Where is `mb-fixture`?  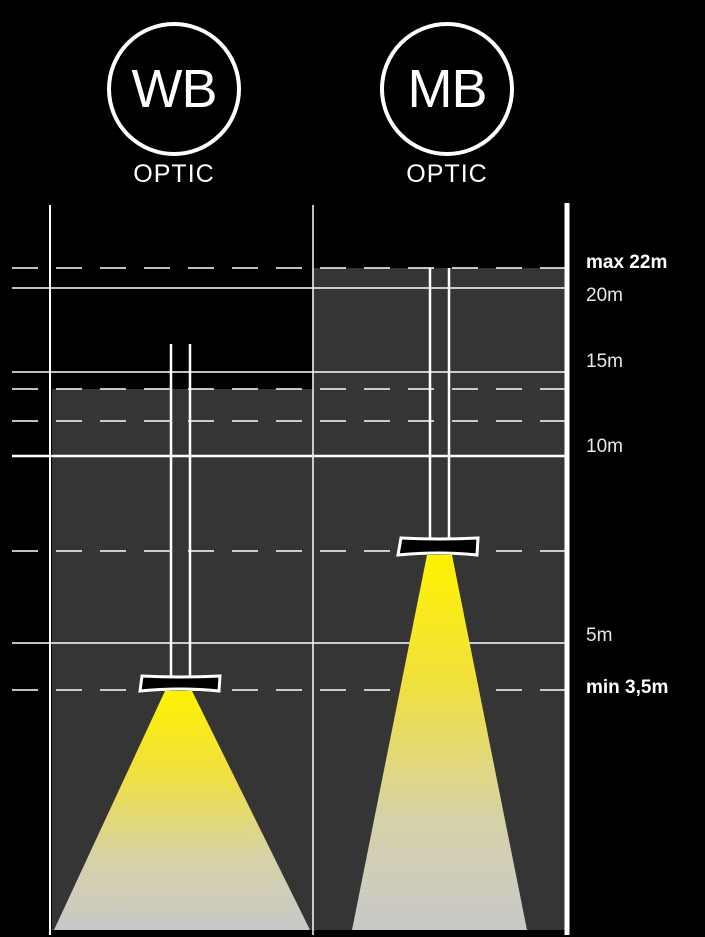
mb-fixture is located at coordinates (438, 412).